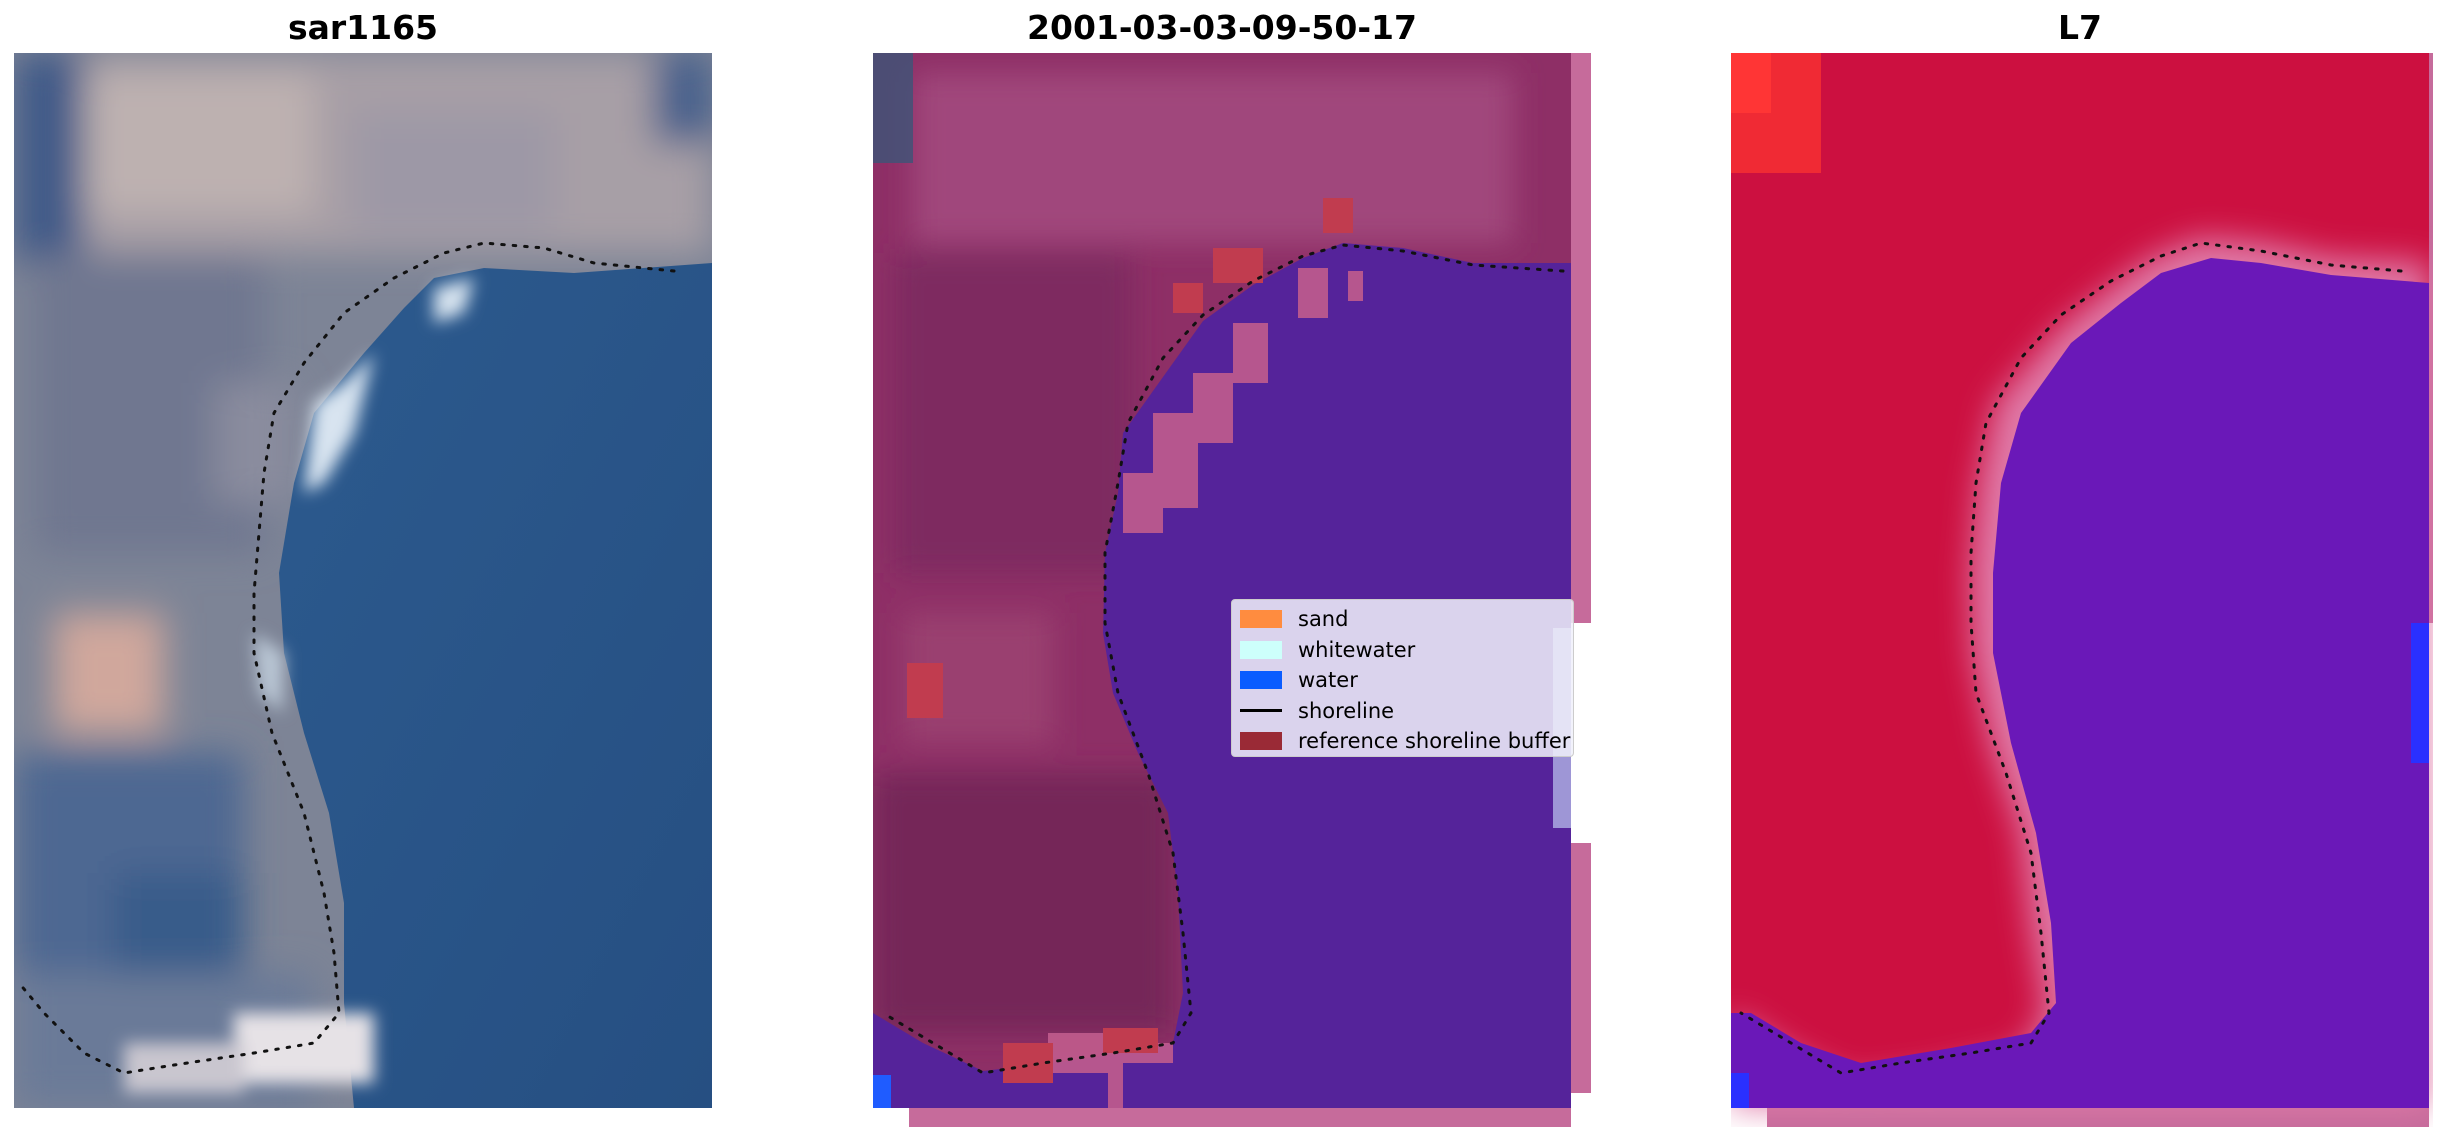 This screenshot has width=2460, height=1140. I want to click on legend-swatch-shoreline, so click(1261, 711).